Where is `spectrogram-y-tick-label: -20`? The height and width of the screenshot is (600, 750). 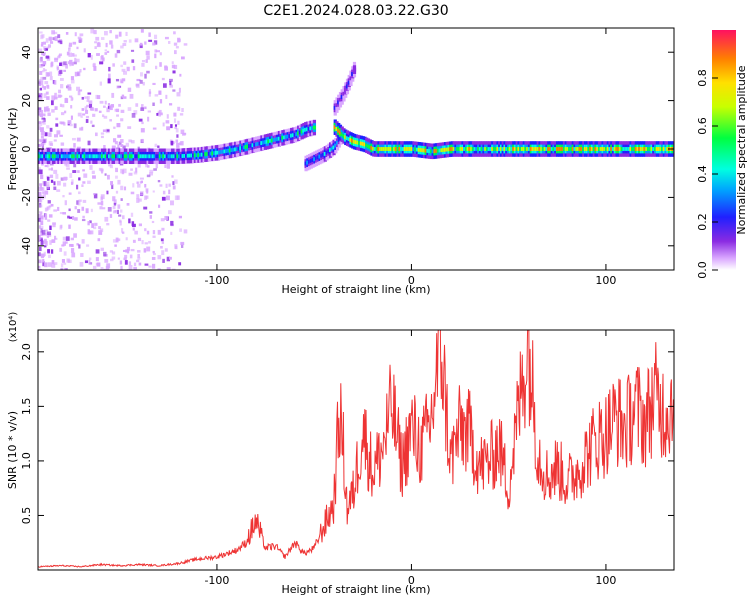
spectrogram-y-tick-label: -20 is located at coordinates (26, 197).